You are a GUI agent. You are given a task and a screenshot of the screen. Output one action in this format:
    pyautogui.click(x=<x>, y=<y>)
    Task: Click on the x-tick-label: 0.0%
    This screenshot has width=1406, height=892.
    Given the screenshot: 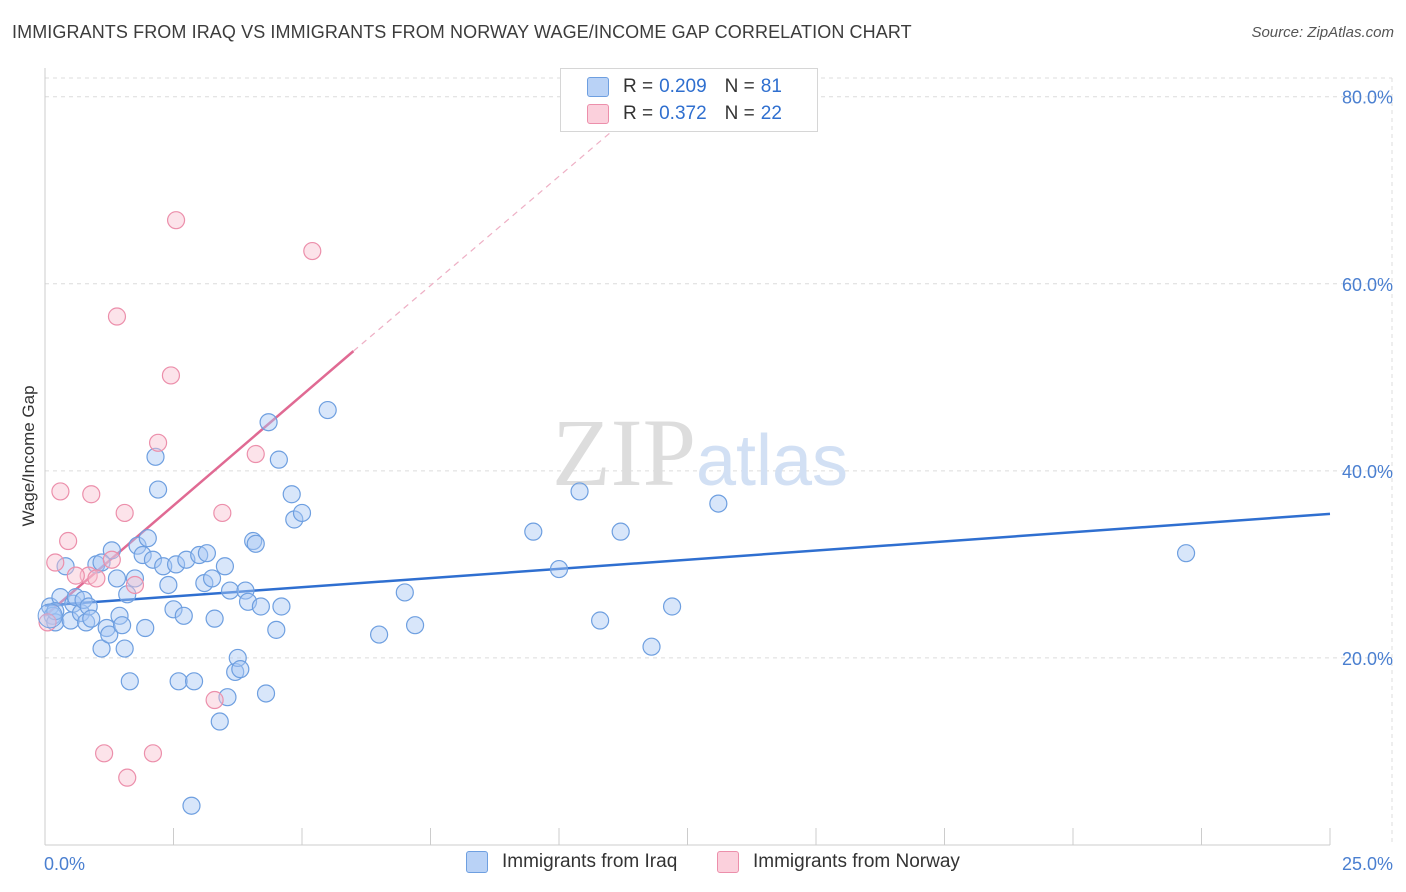 What is the action you would take?
    pyautogui.click(x=64, y=864)
    